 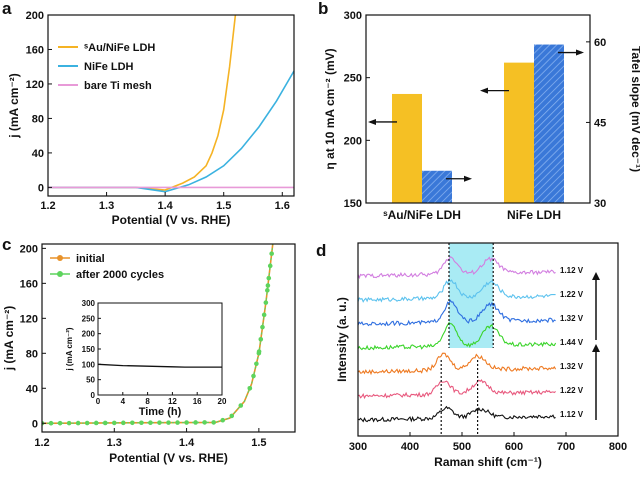 What do you see at coordinates (282, 206) in the screenshot?
I see `x-tick-label: 1.6` at bounding box center [282, 206].